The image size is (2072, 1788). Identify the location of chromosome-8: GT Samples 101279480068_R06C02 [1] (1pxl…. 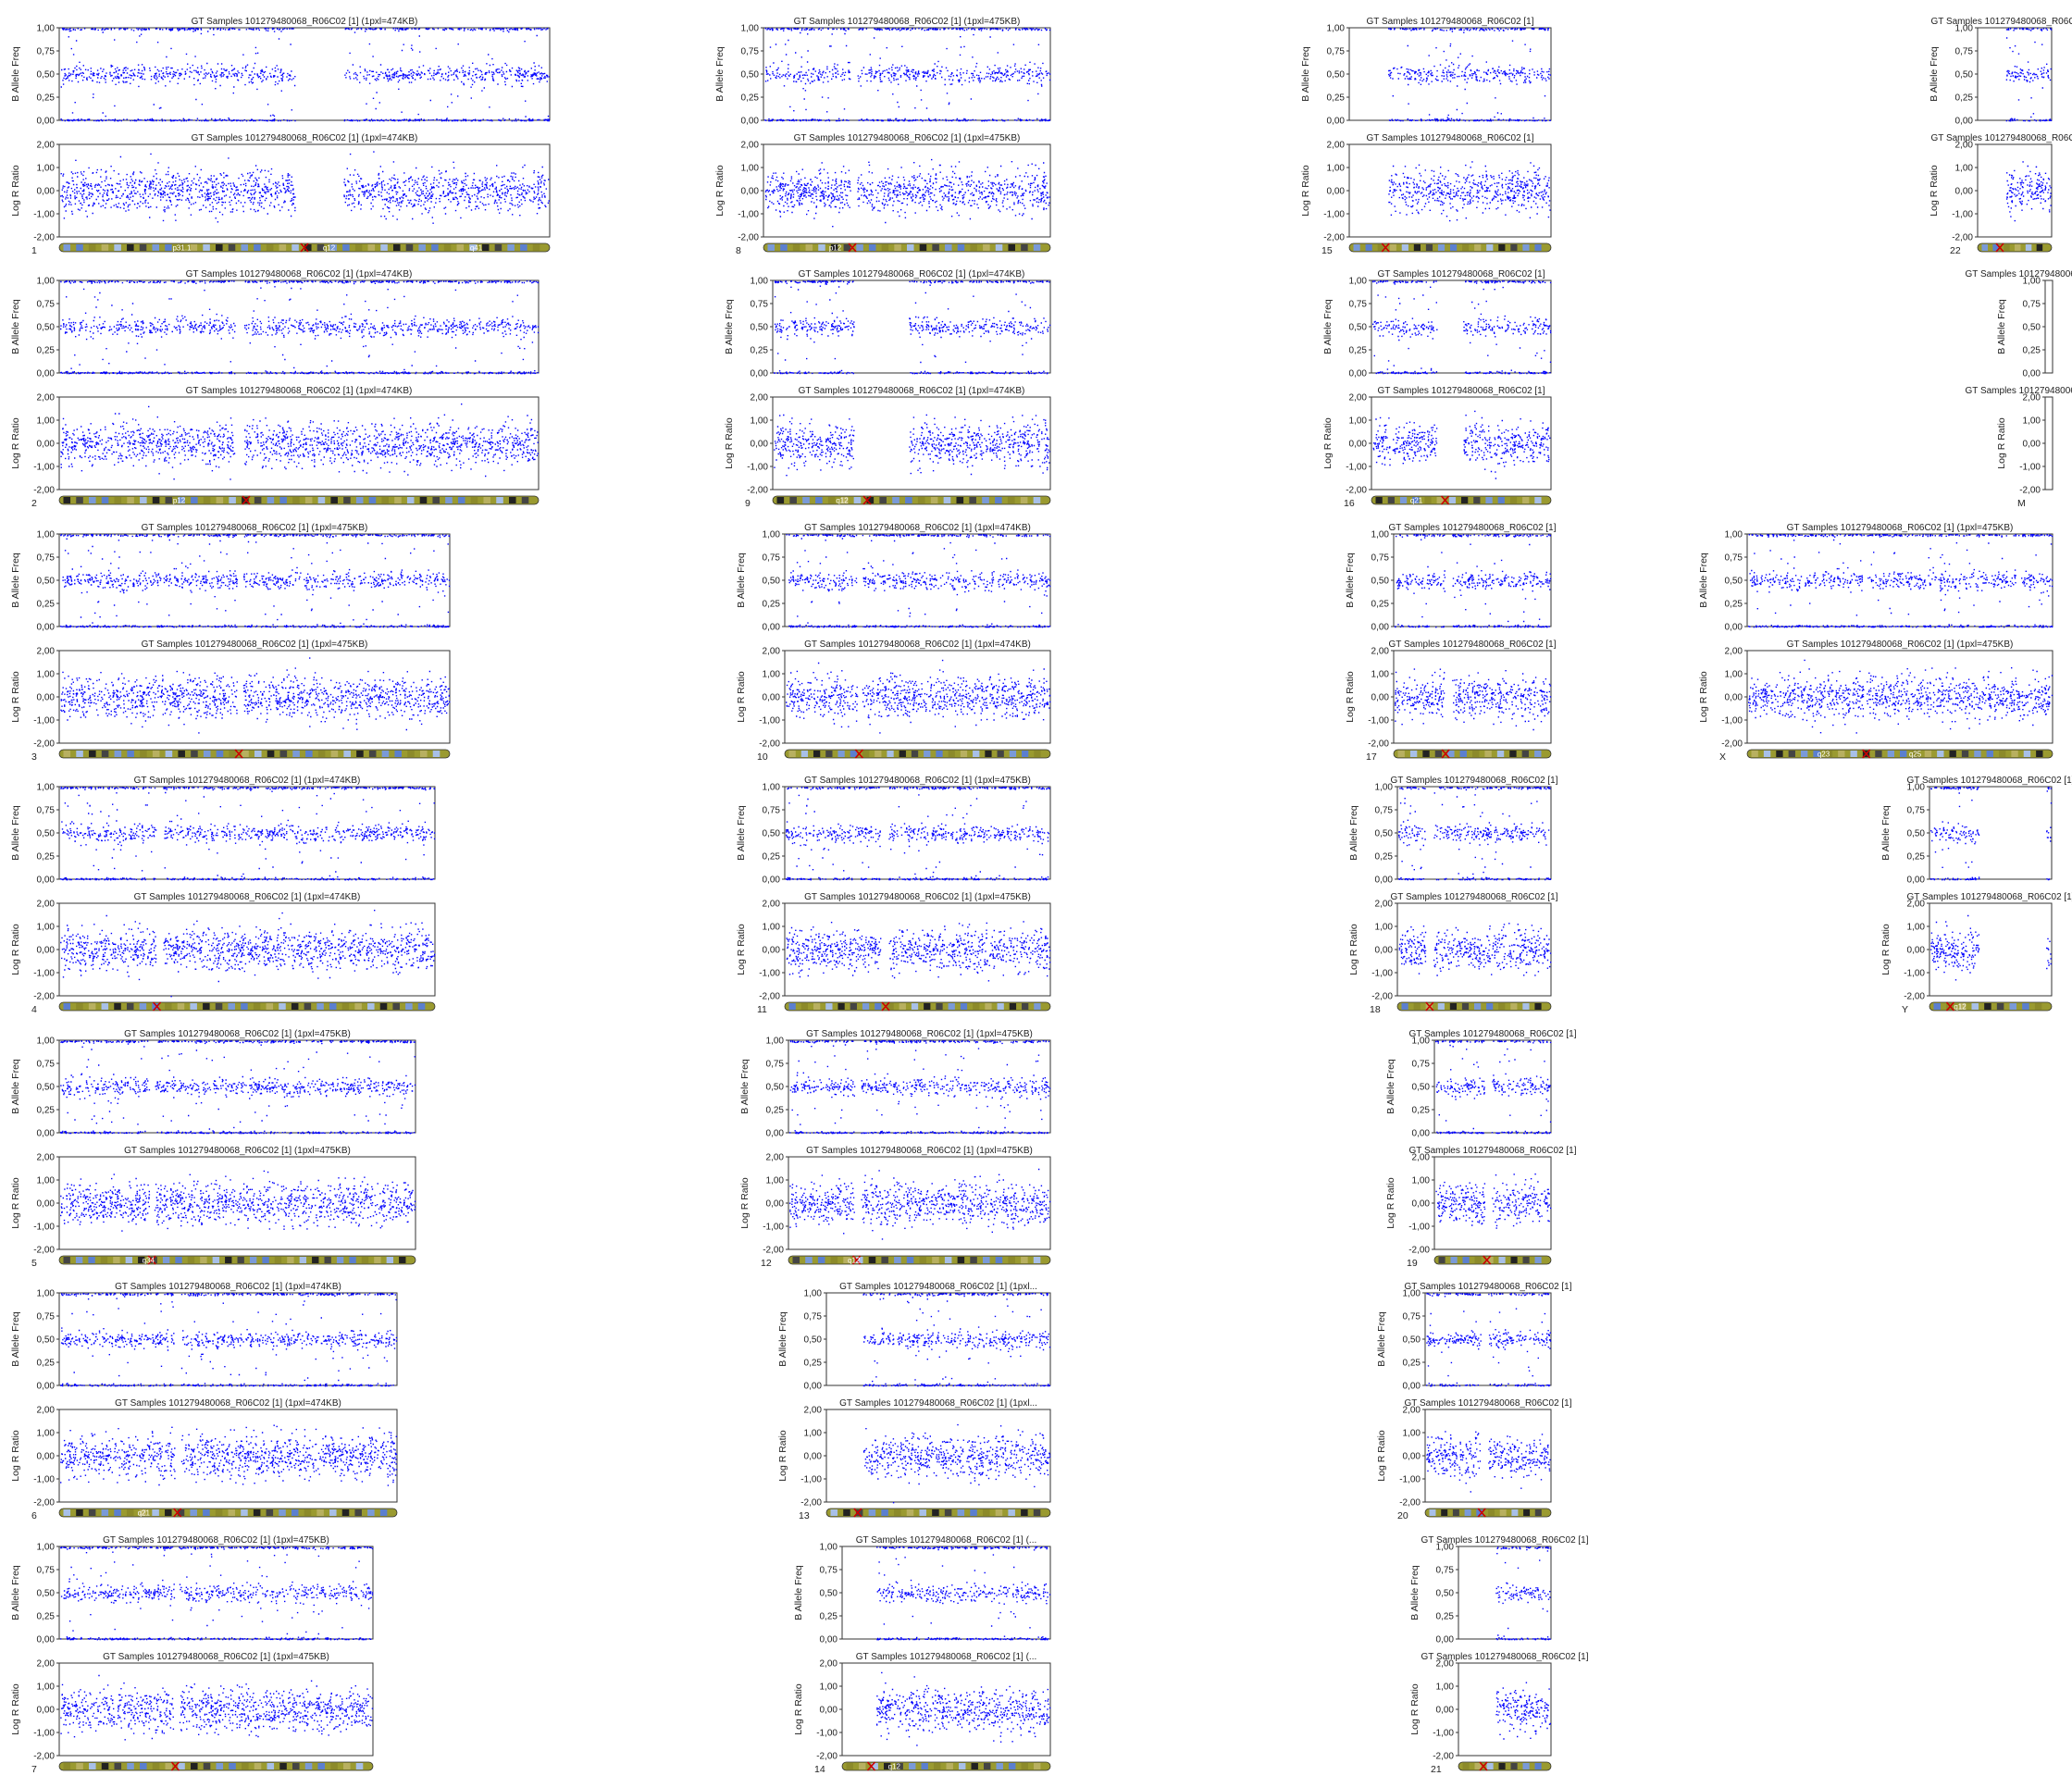
(882, 136).